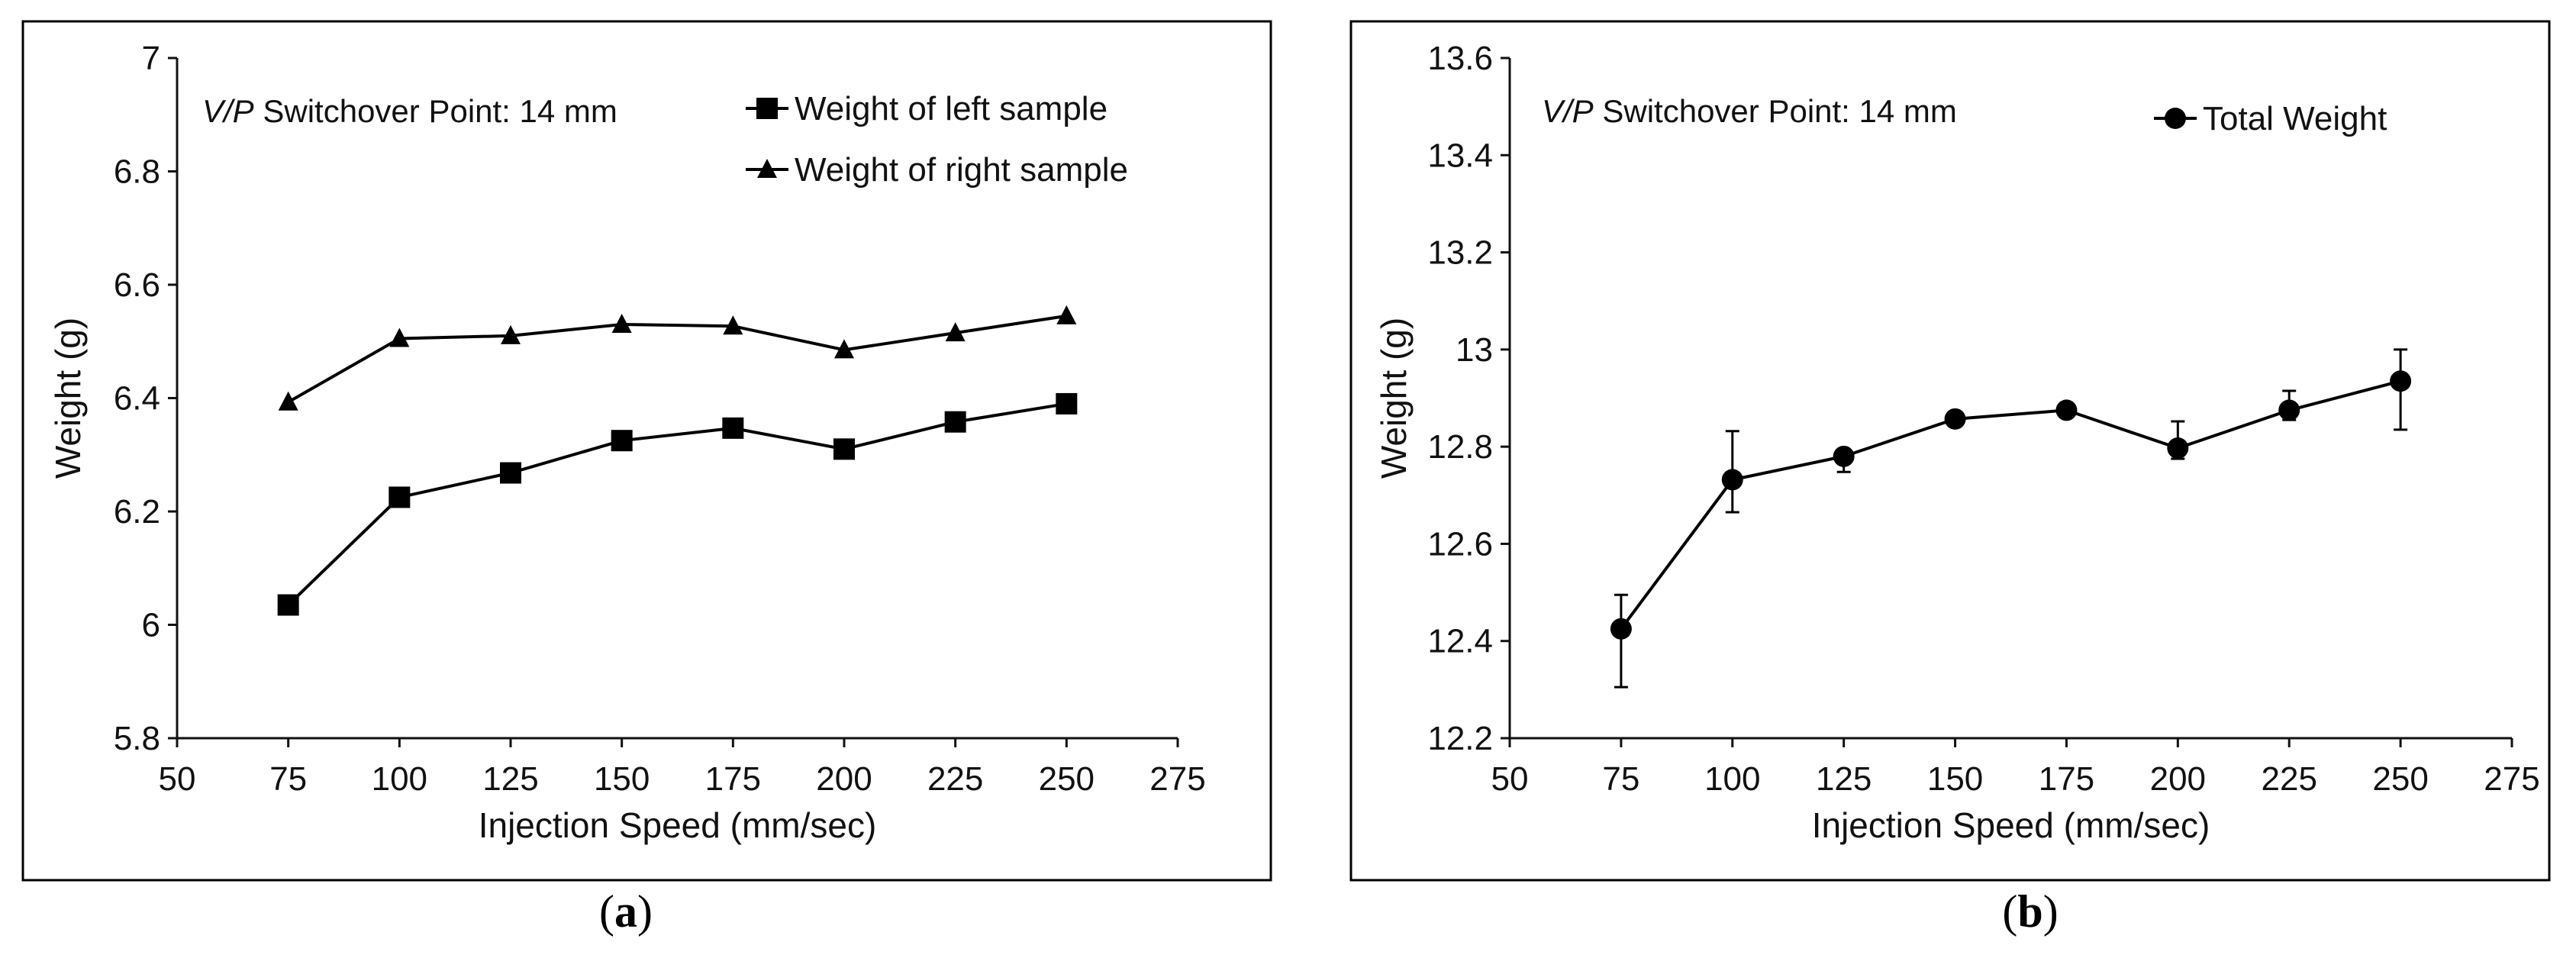 This screenshot has height=971, width=2576. Describe the element at coordinates (1460, 253) in the screenshot. I see `y-tick-label: 13.2` at that location.